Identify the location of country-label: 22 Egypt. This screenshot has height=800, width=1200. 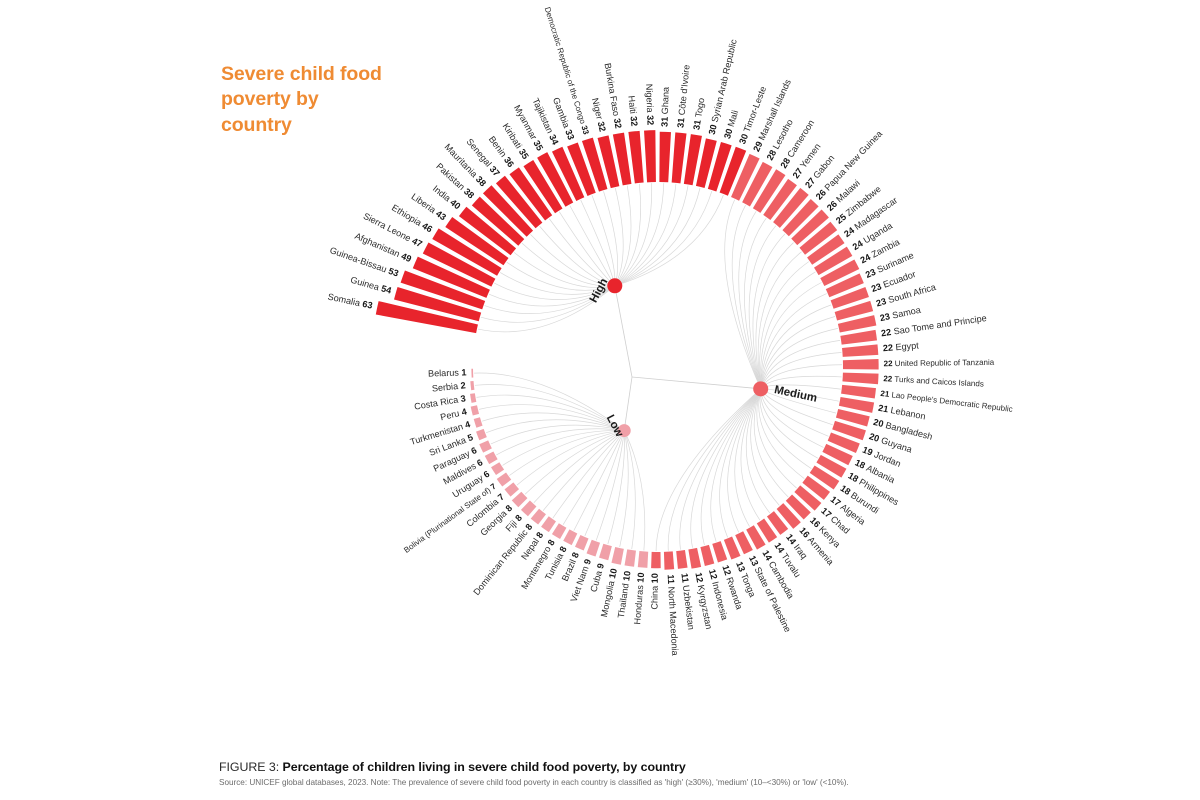
(901, 347).